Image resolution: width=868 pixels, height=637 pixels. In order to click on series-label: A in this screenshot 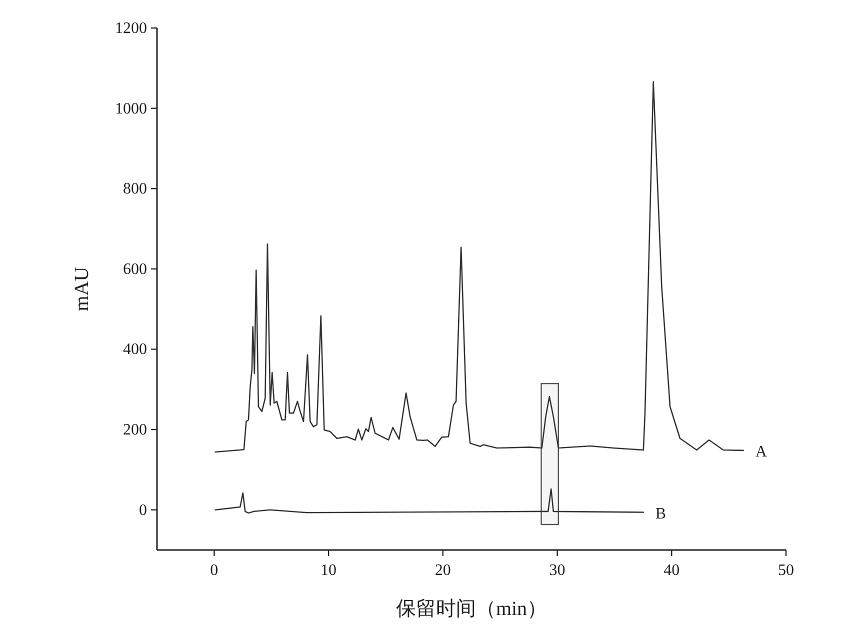, I will do `click(761, 451)`.